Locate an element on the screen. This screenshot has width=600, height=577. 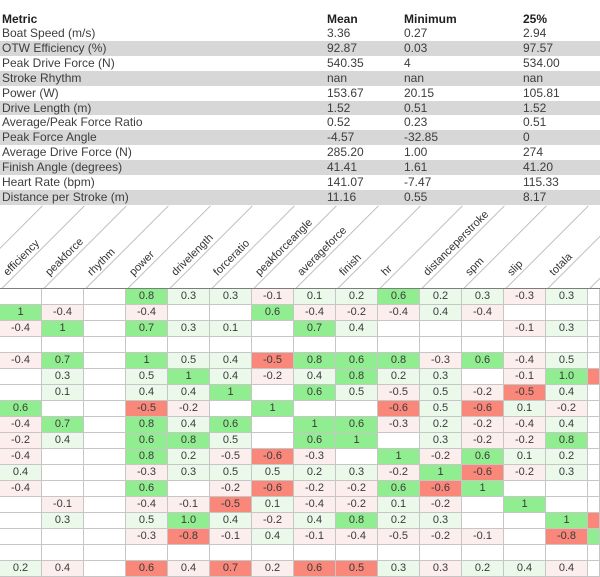
table-cell: -7.47 is located at coordinates (418, 182).